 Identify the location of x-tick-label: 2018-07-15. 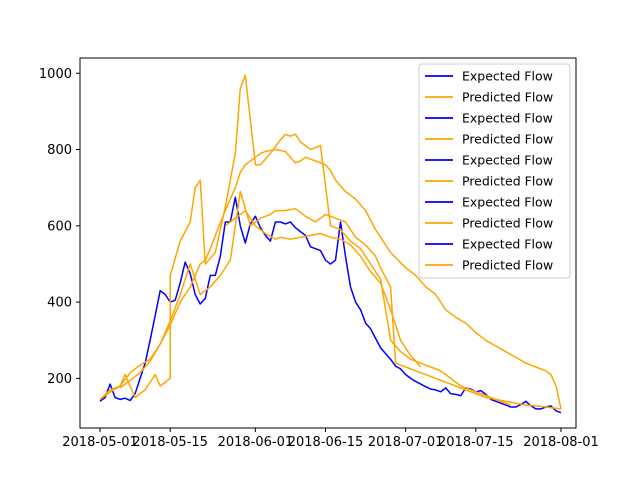
(476, 442).